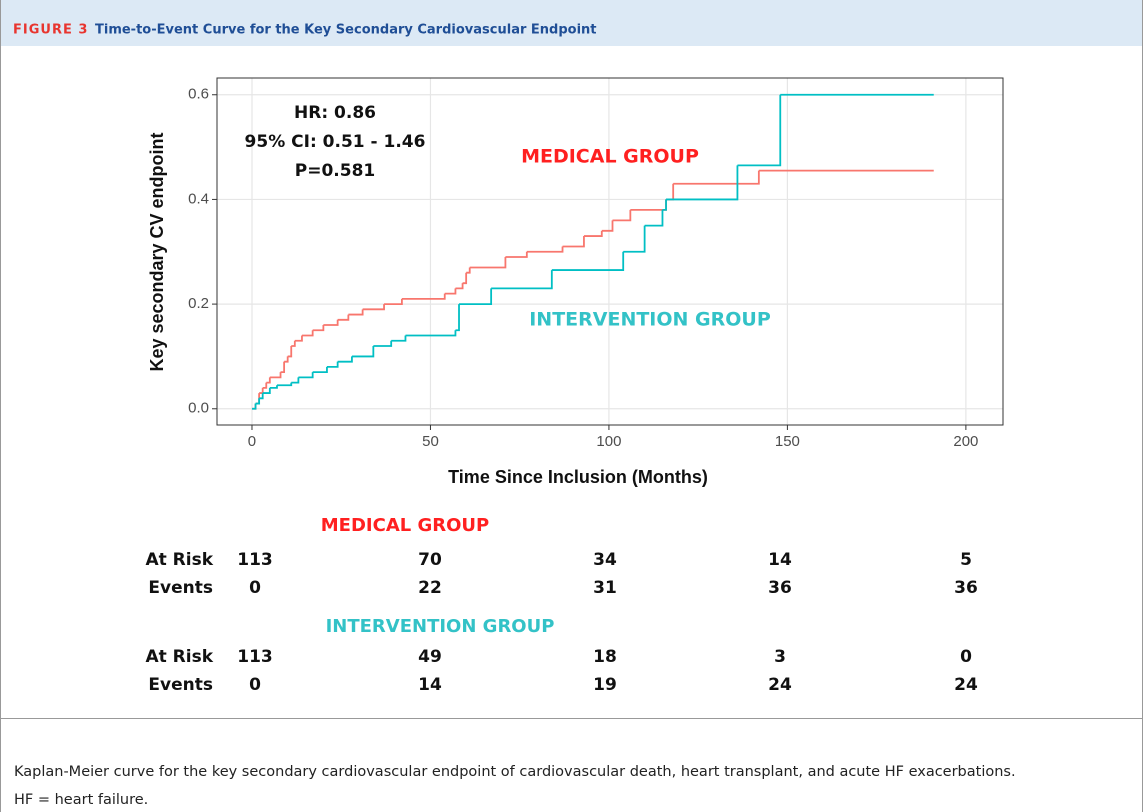 Image resolution: width=1143 pixels, height=812 pixels. Describe the element at coordinates (605, 657) in the screenshot. I see `risk-value: 18` at that location.